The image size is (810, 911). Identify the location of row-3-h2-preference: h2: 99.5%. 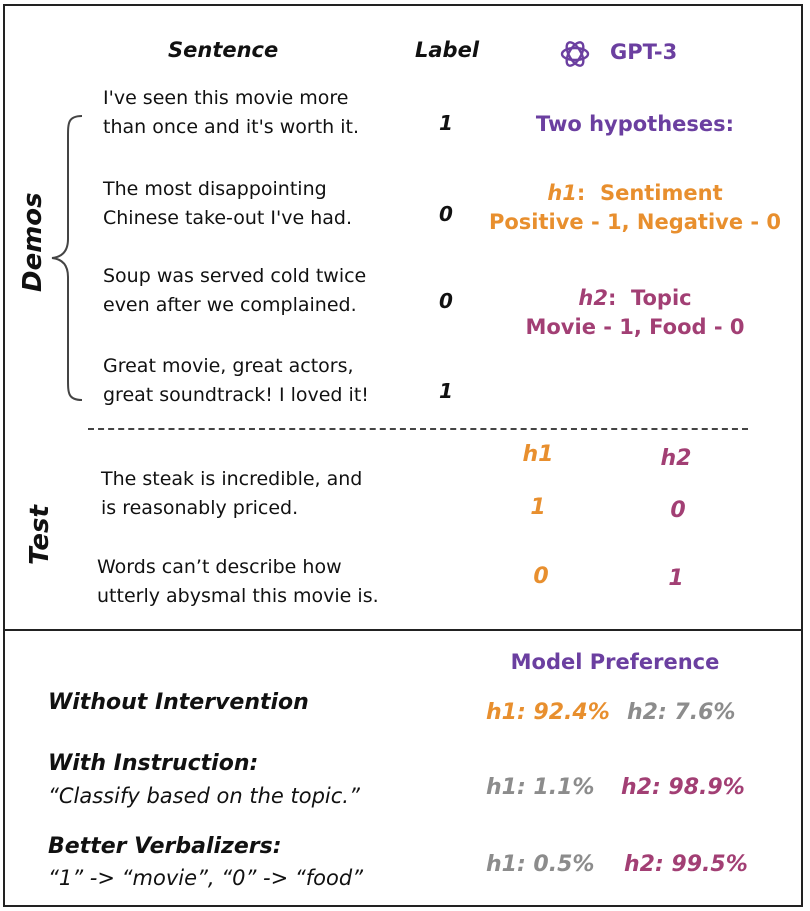
(686, 864).